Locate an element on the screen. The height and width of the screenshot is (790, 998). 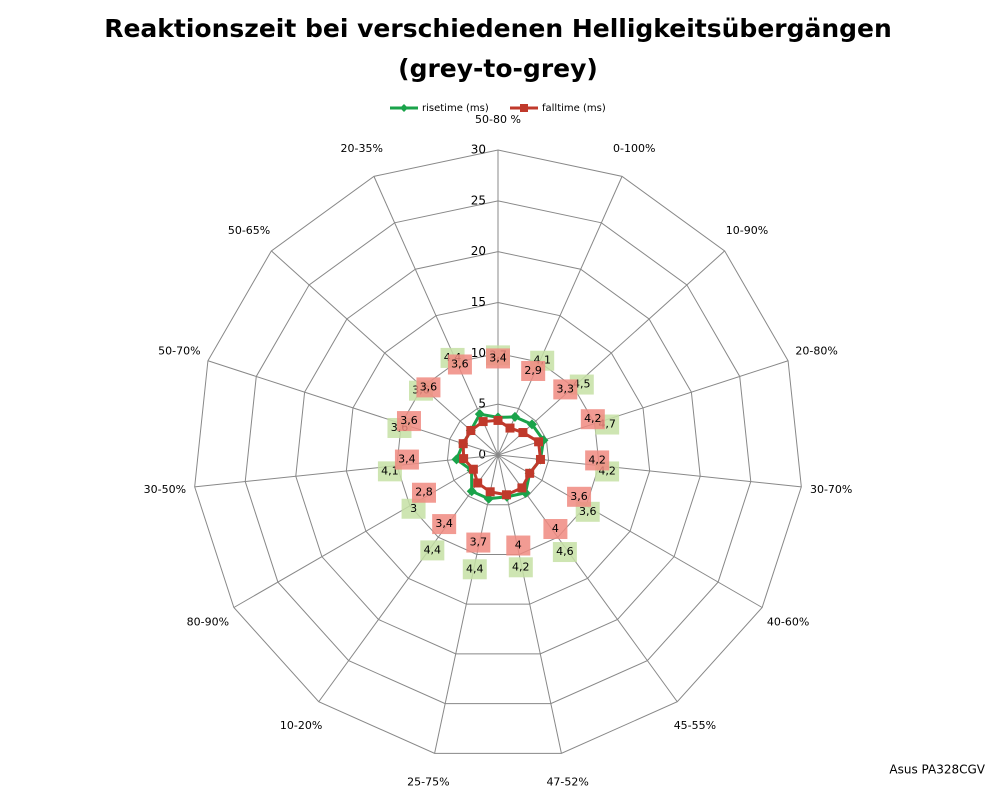
data-label: 4,6 is located at coordinates (565, 551).